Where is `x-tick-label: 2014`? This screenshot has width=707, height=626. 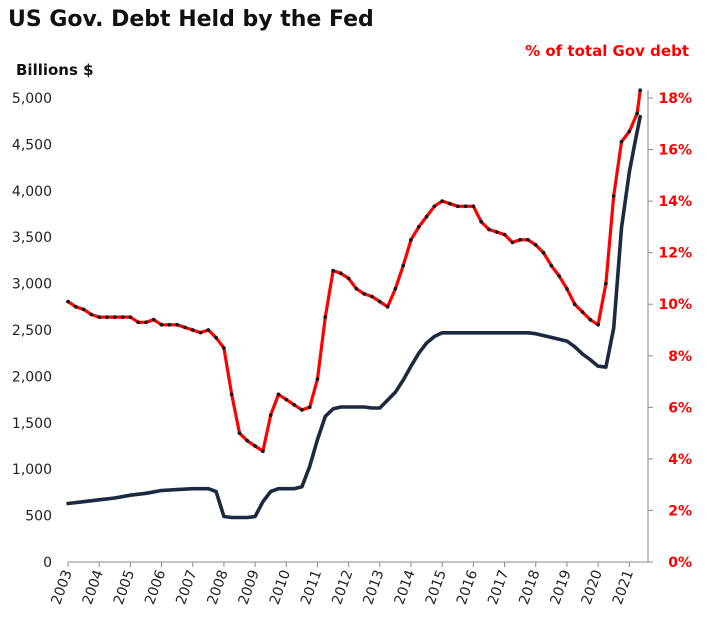
x-tick-label: 2014 is located at coordinates (405, 587).